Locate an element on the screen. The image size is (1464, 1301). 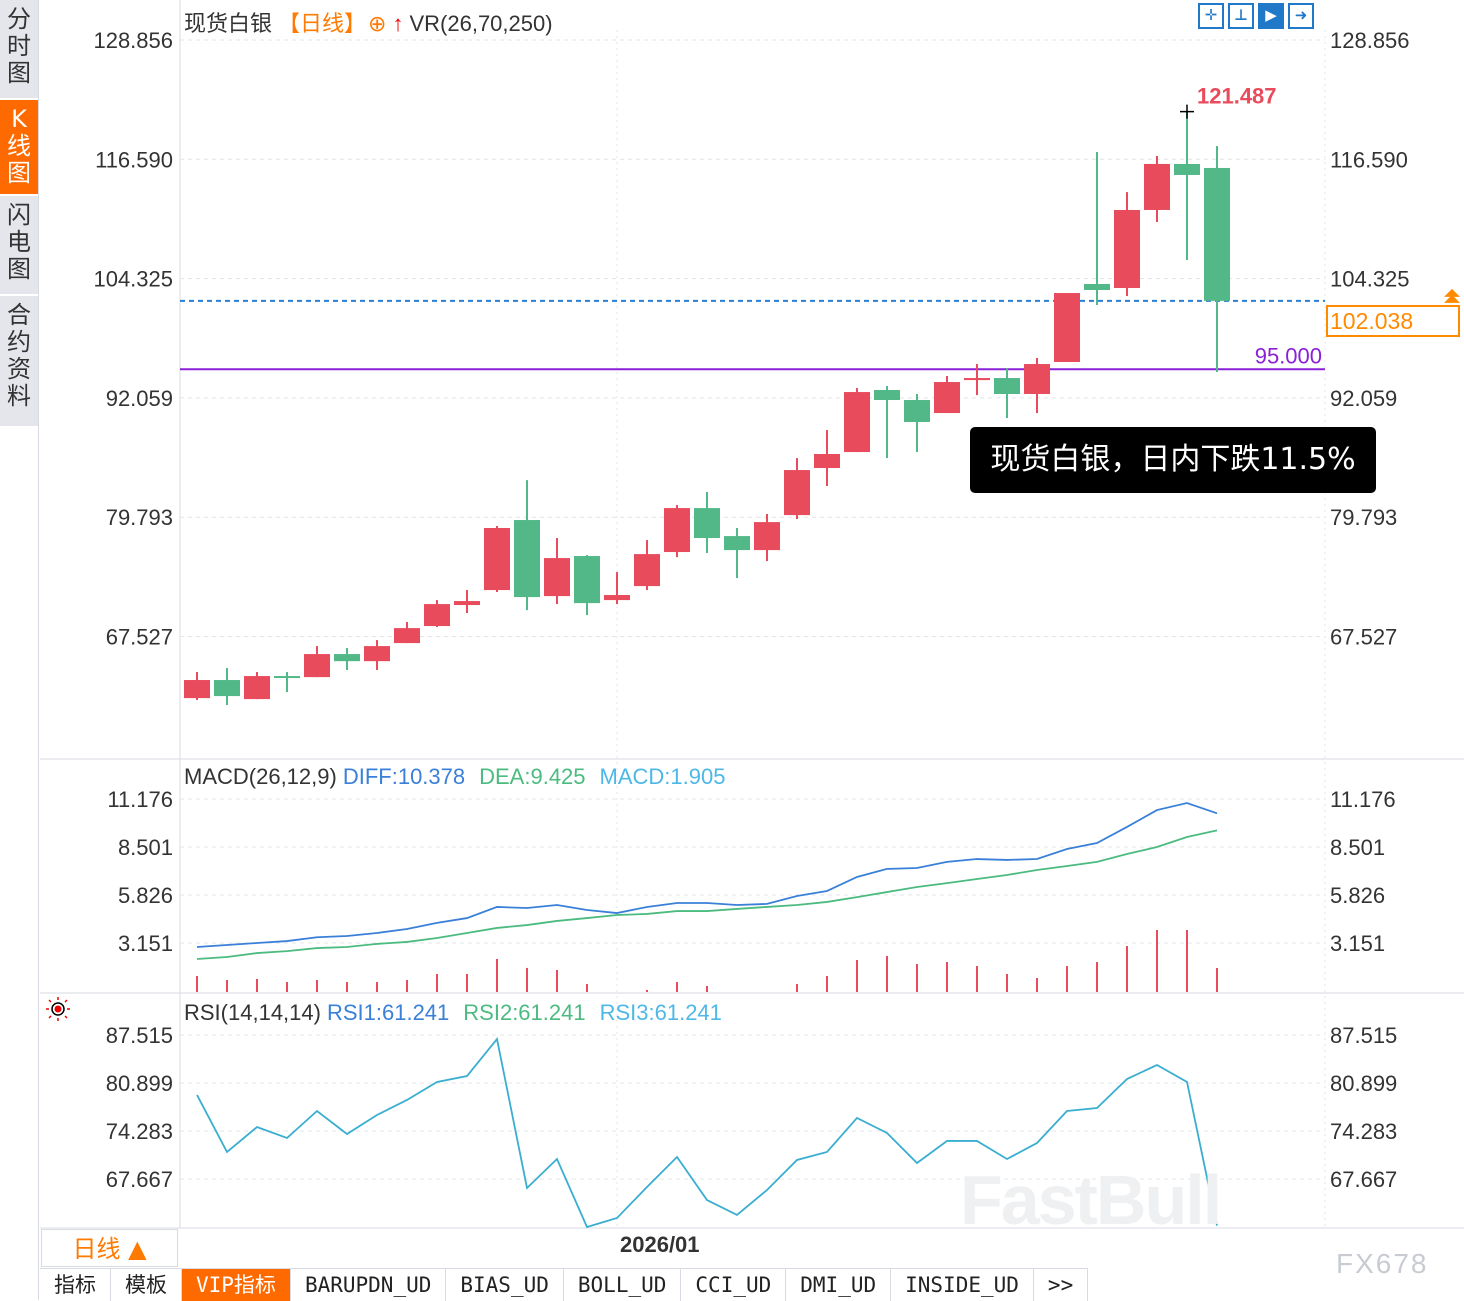
y-axis-tick-label-right: 87.515 is located at coordinates (1363, 1035).